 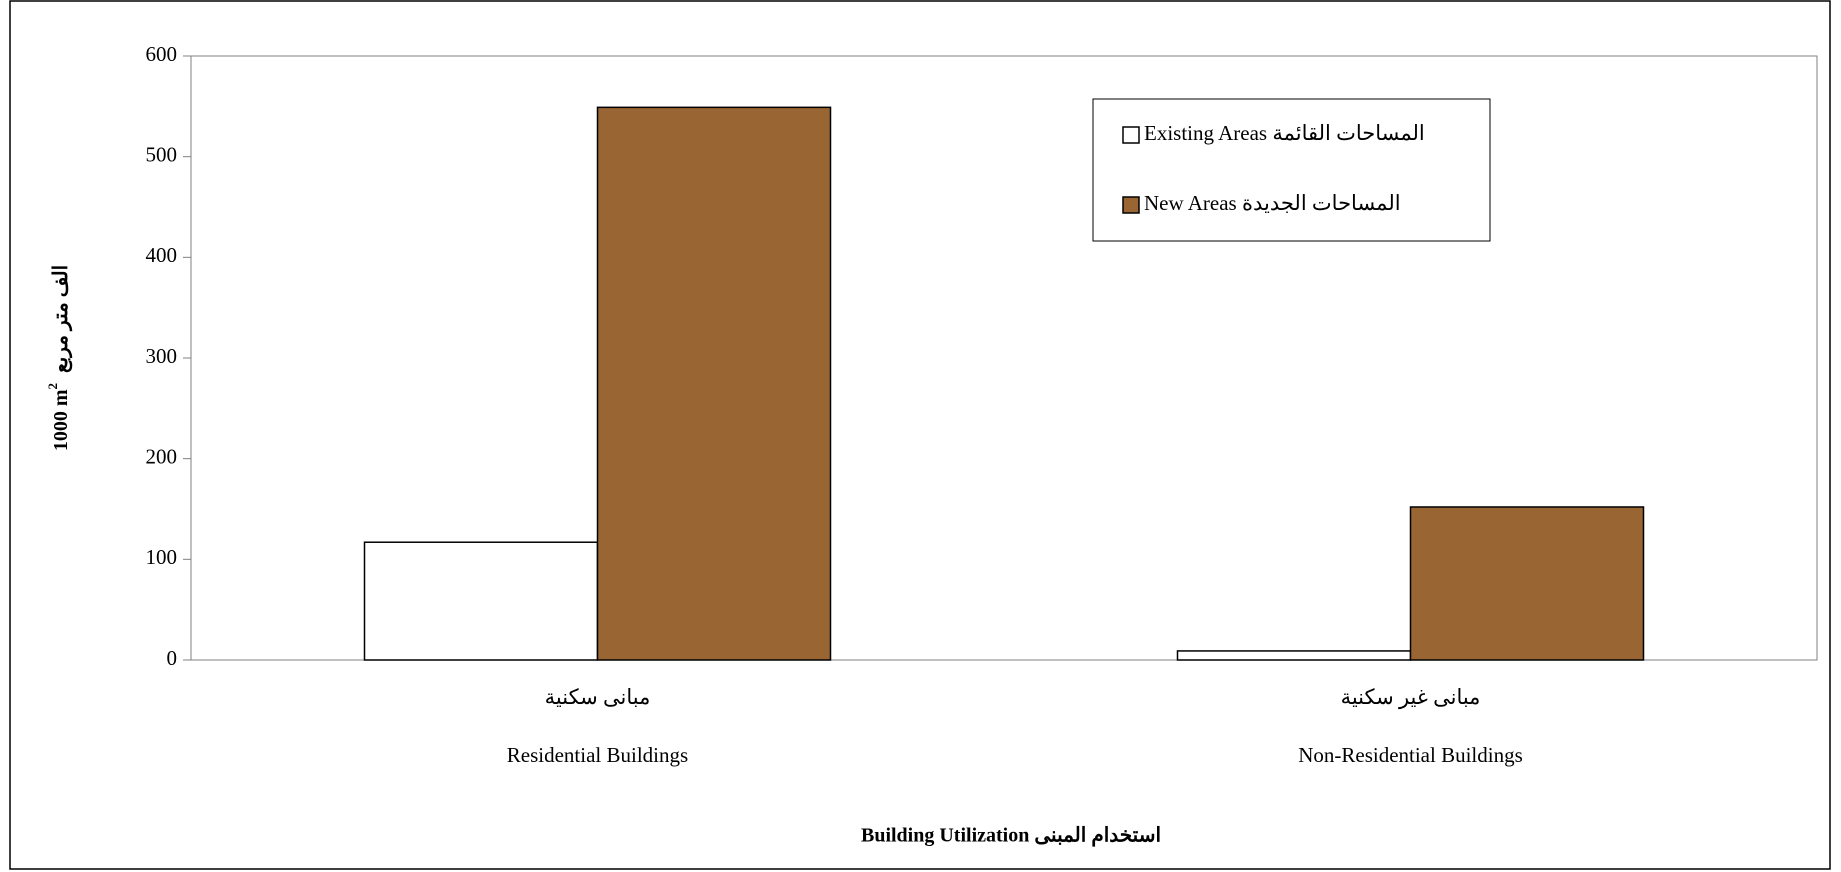 I want to click on legend-box, so click(x=1291, y=170).